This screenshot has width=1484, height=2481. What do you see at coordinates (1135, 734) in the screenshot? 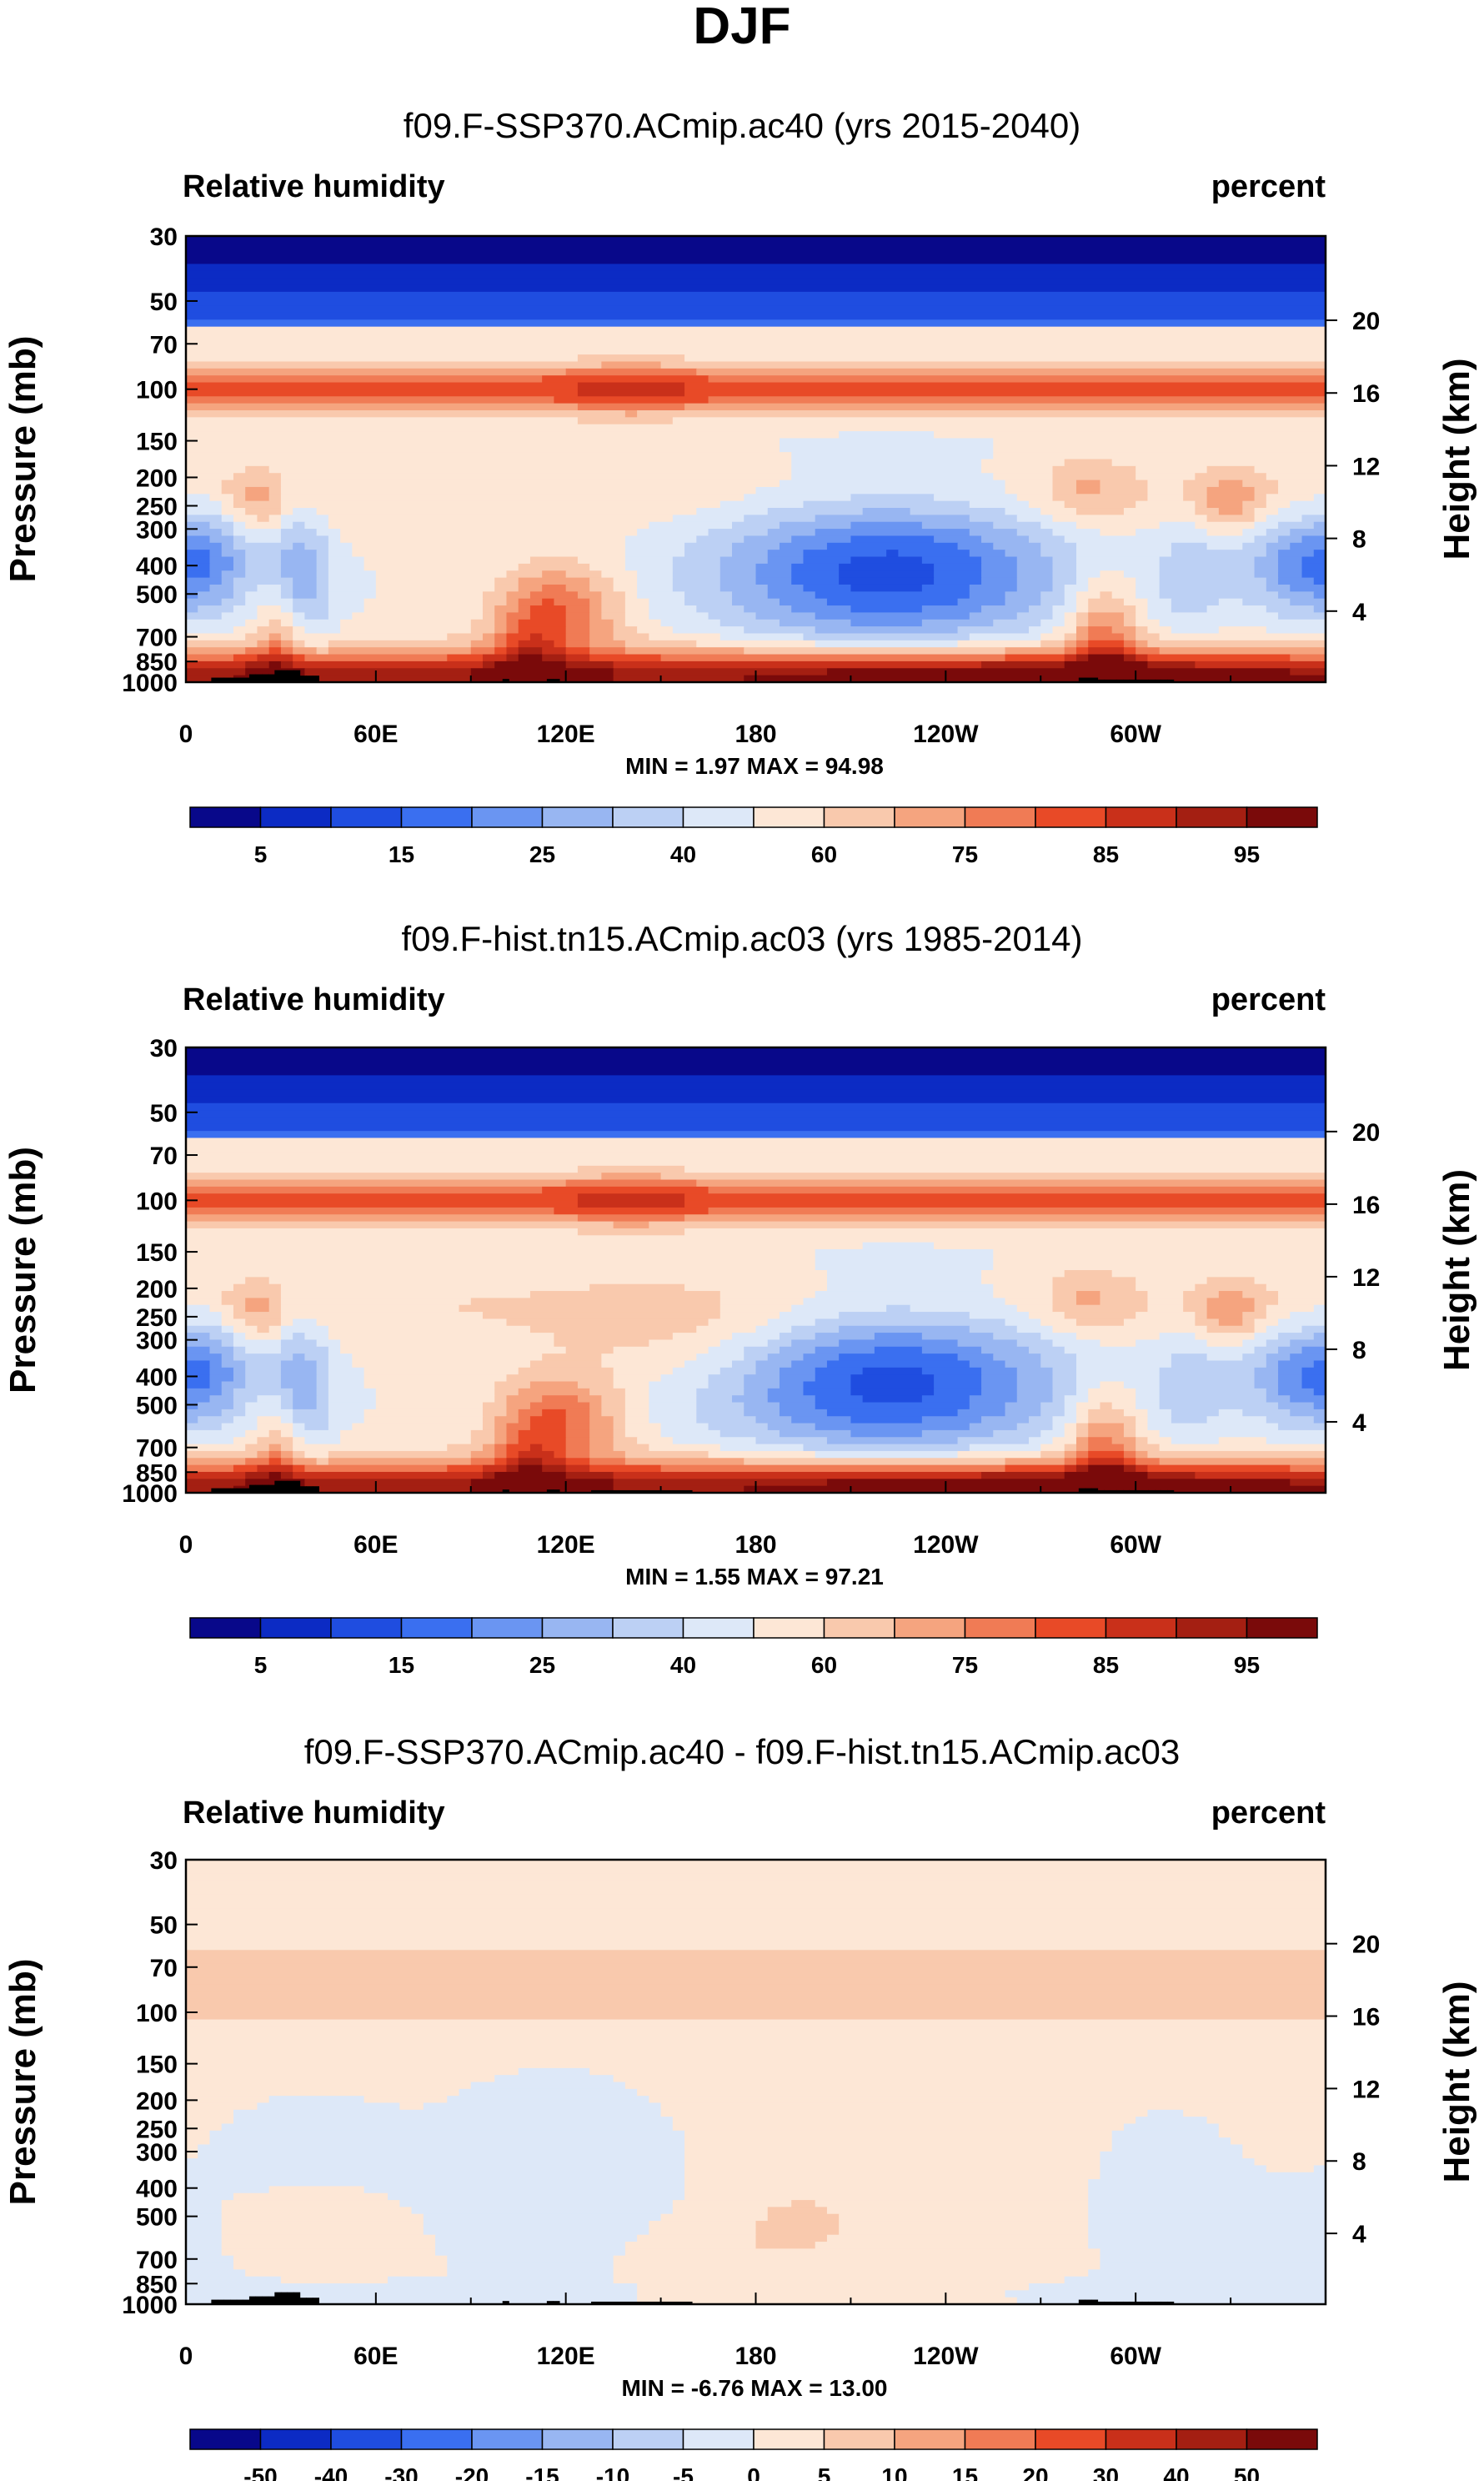
I see `x-tick-label: 60W` at bounding box center [1135, 734].